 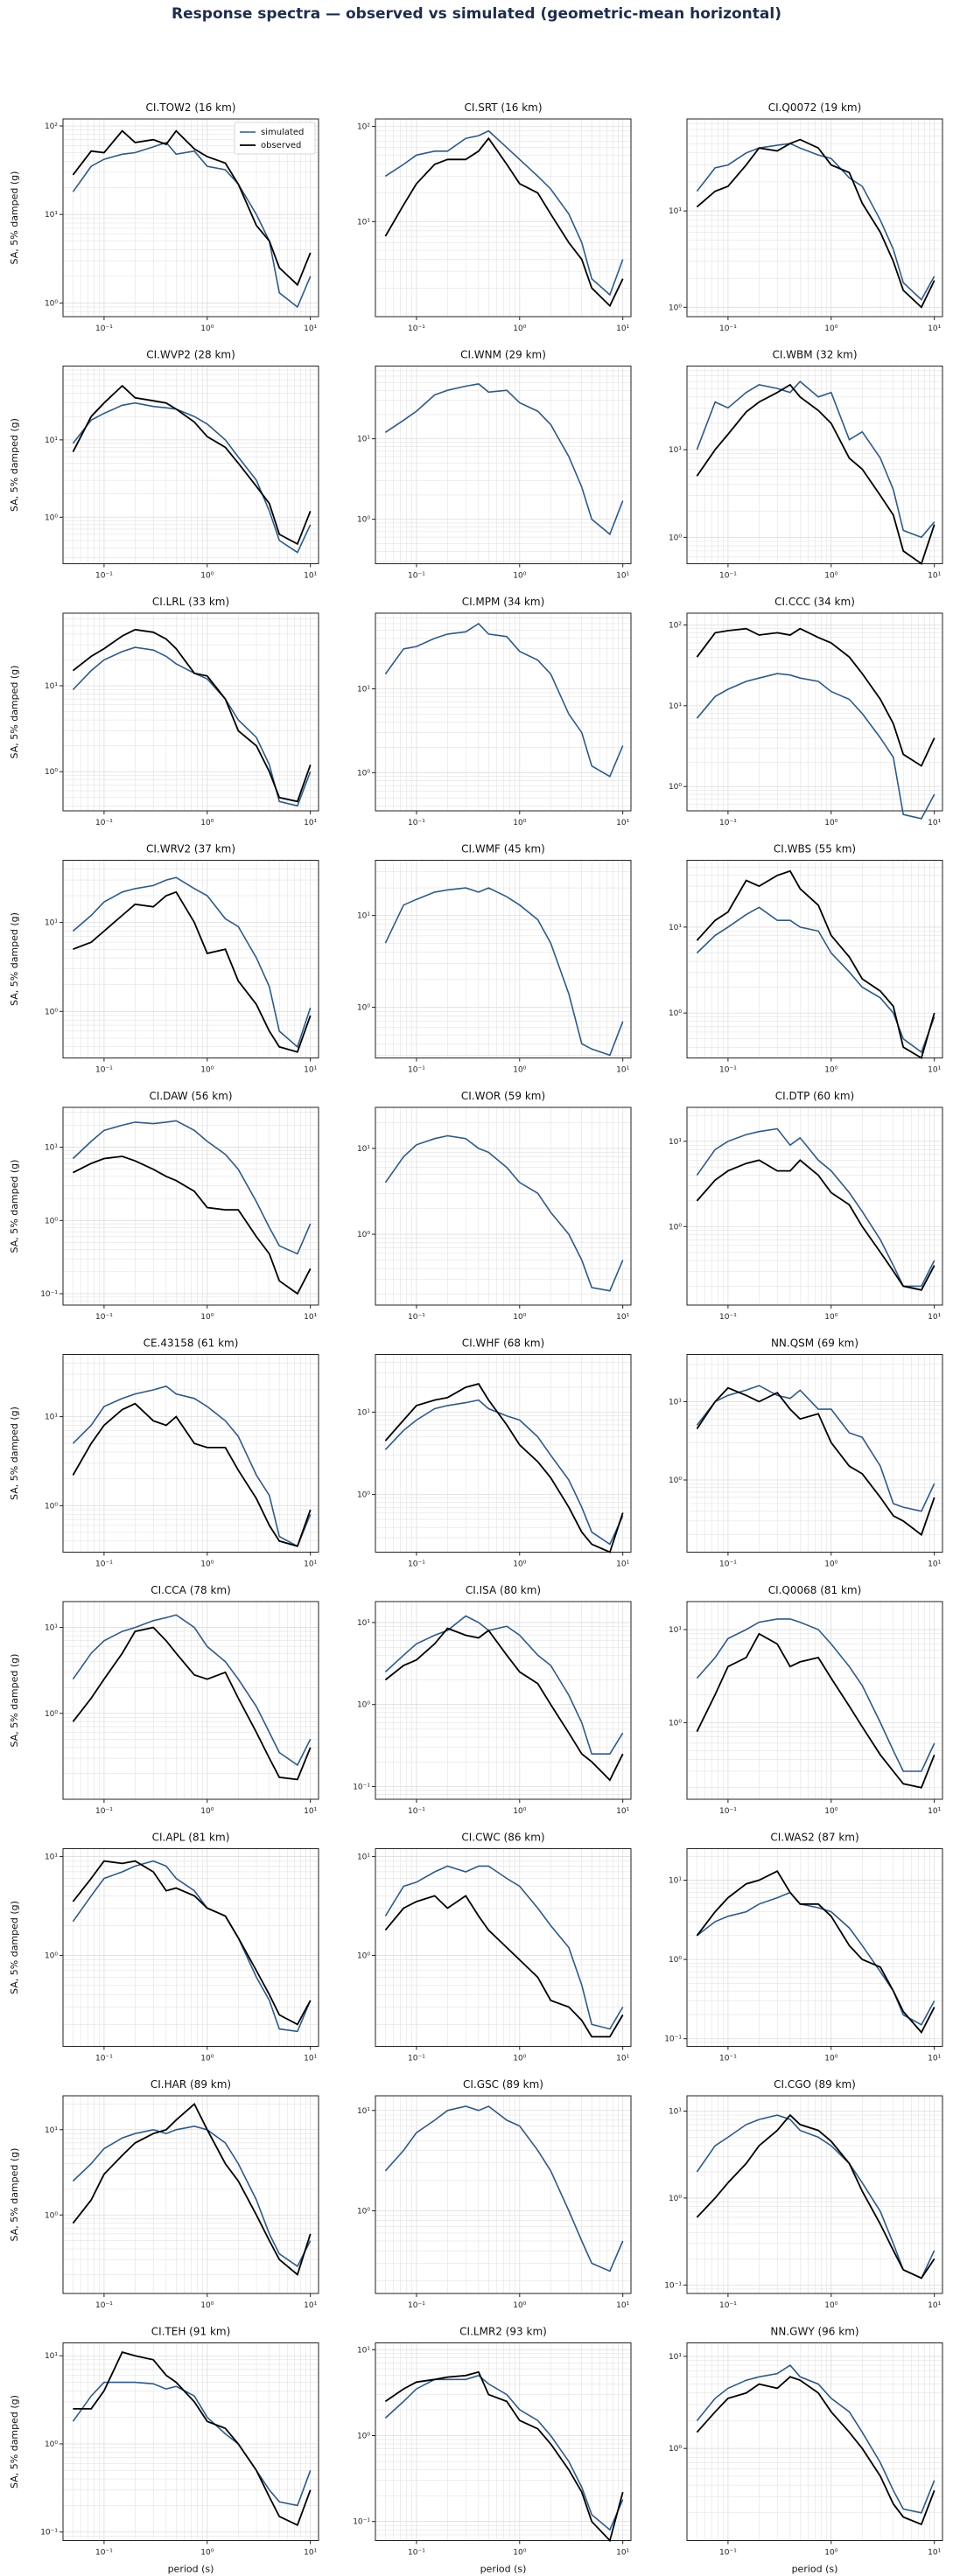 What do you see at coordinates (814, 2332) in the screenshot?
I see `panel-title: NN.GWY (96 km)` at bounding box center [814, 2332].